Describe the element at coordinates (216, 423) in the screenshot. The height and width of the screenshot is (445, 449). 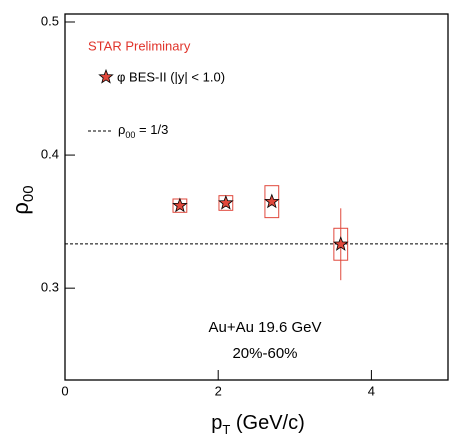
I see `x-title-part: p` at that location.